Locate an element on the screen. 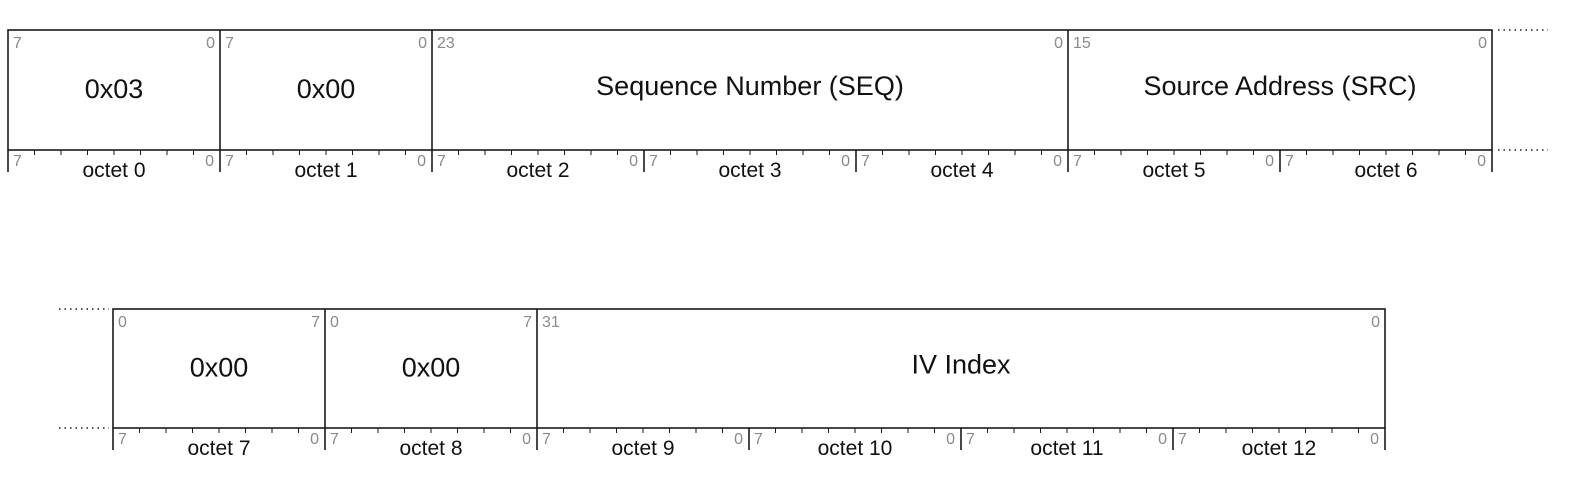 This screenshot has width=1591, height=498. octet-label: octet 12 is located at coordinates (1279, 448).